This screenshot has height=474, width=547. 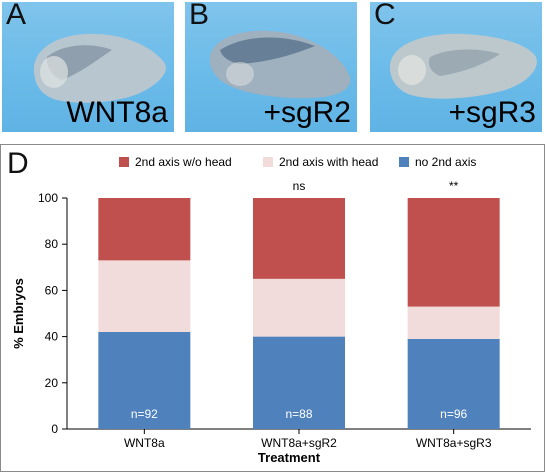 What do you see at coordinates (52, 337) in the screenshot?
I see `y-tick-label: 40` at bounding box center [52, 337].